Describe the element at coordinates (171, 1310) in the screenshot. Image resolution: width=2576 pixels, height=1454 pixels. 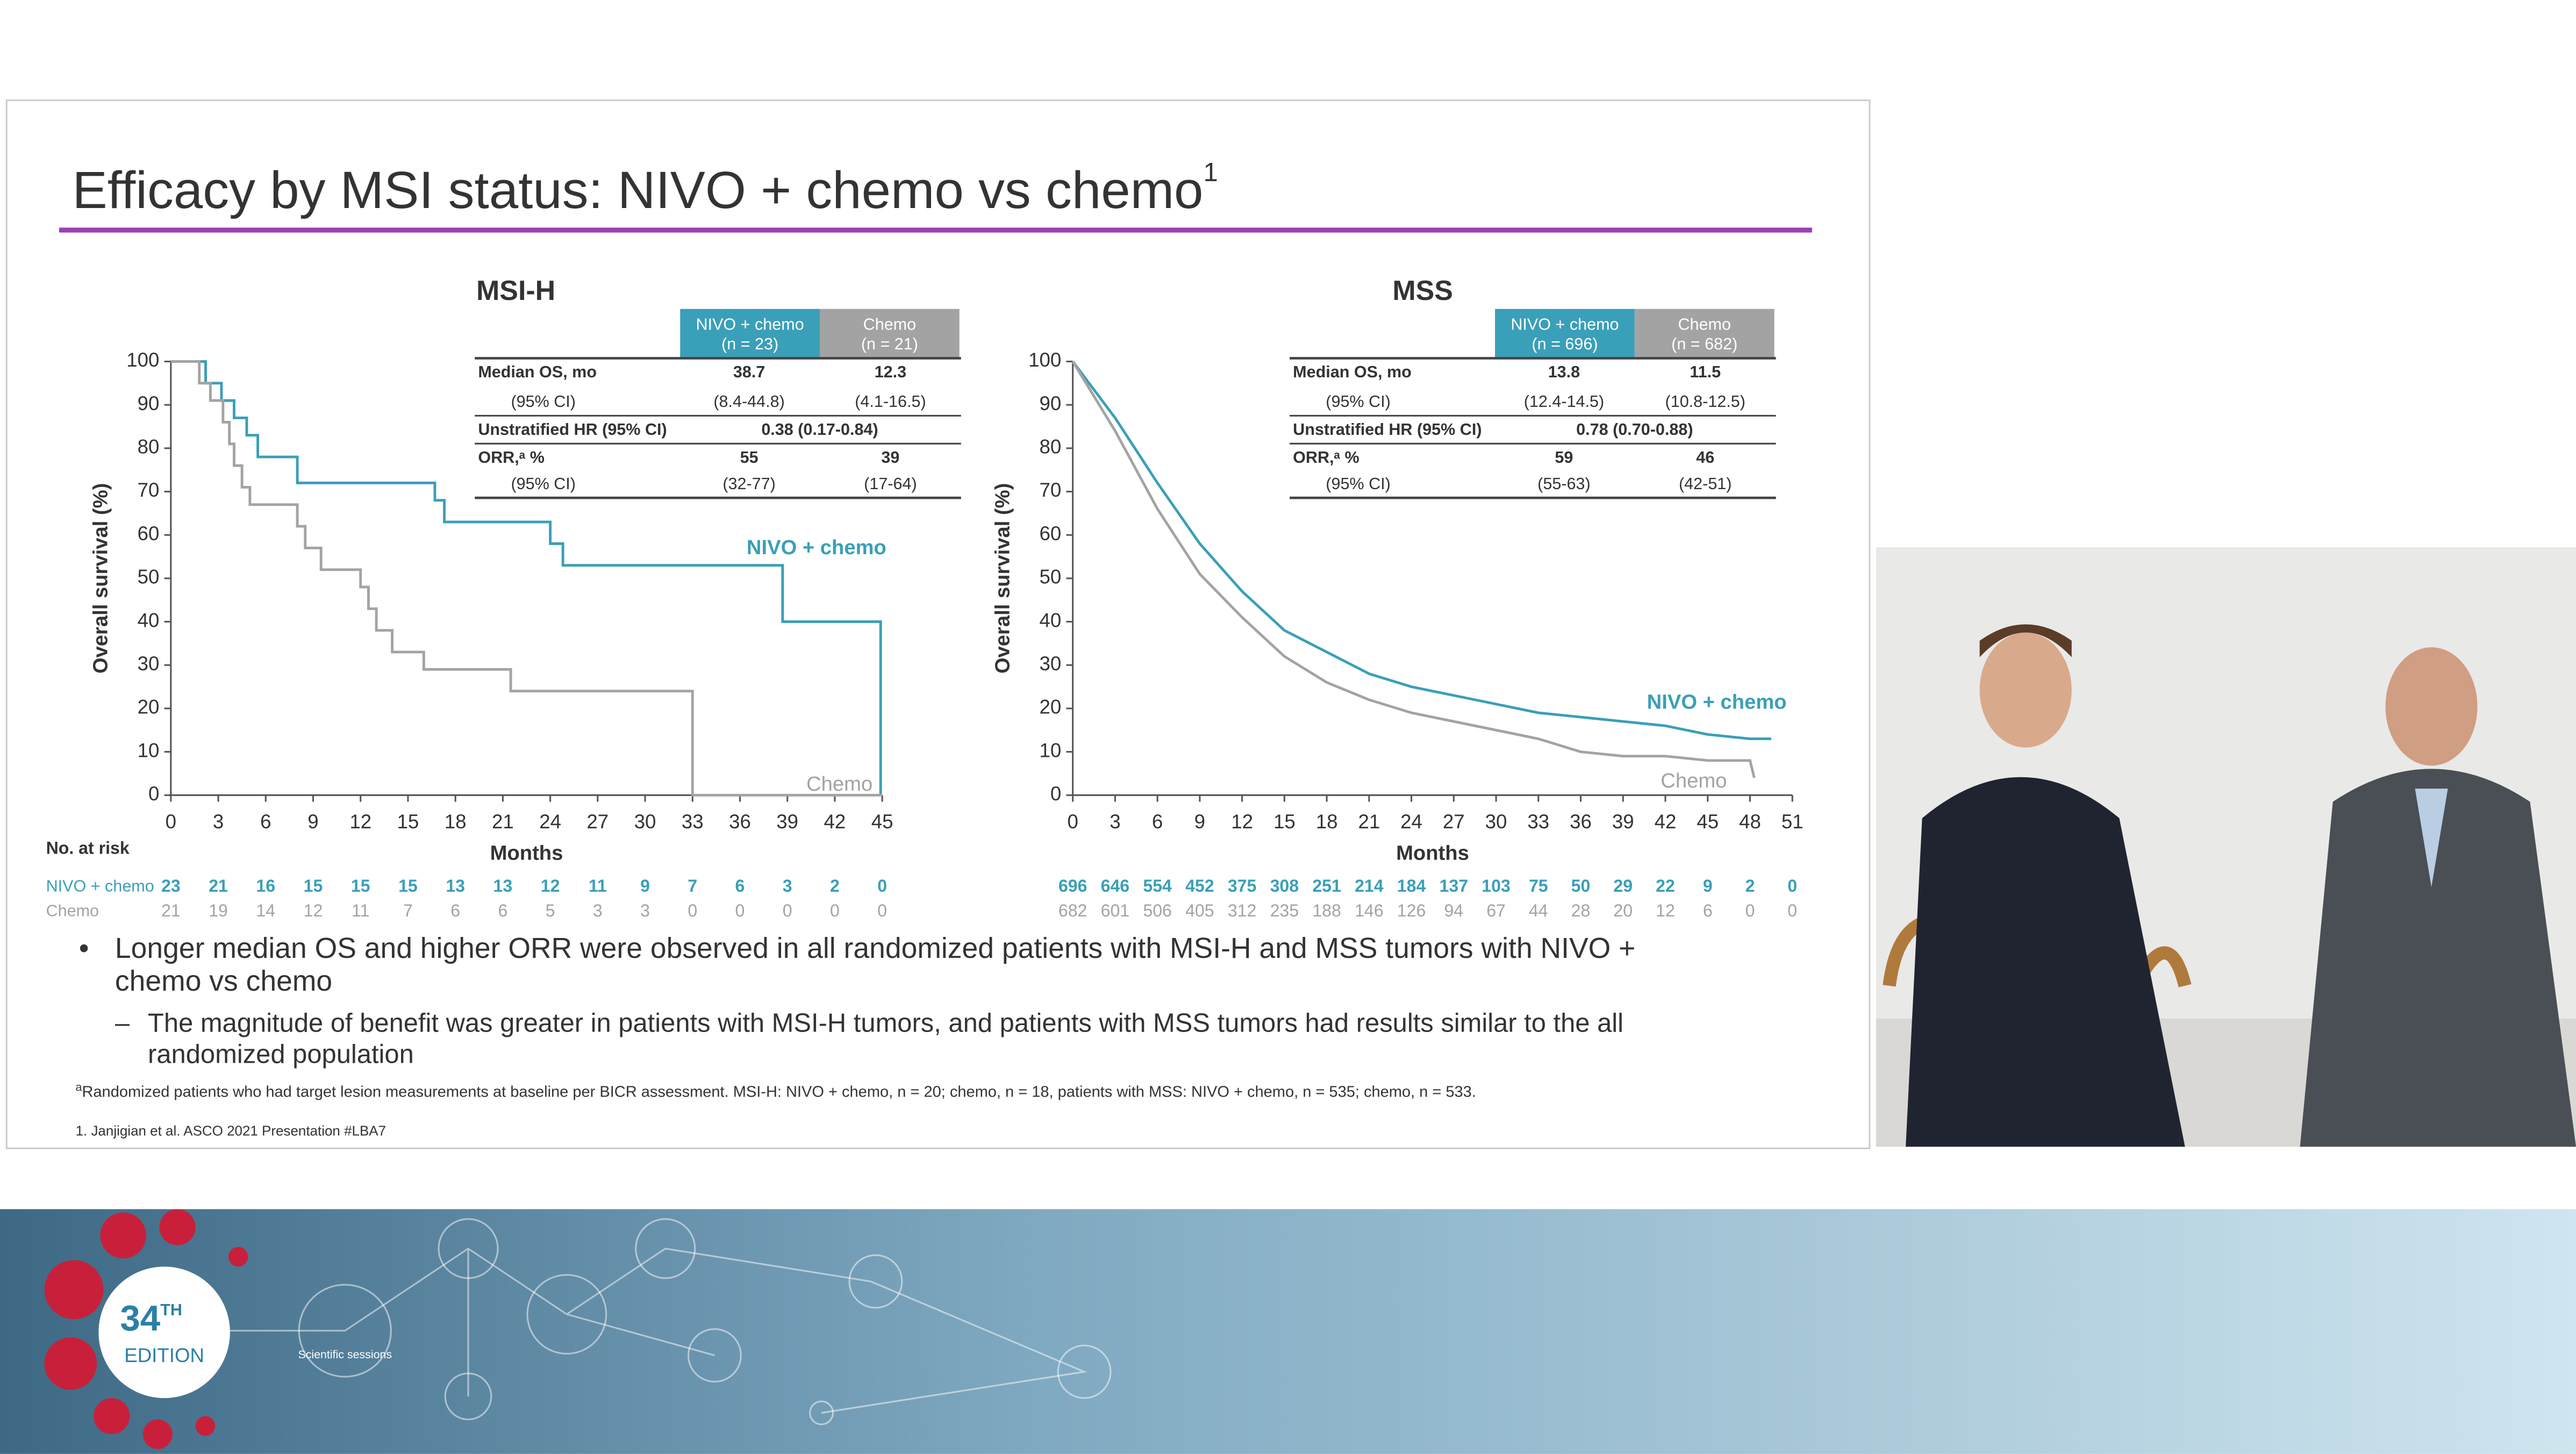
I see `edition-suffix: TH` at that location.